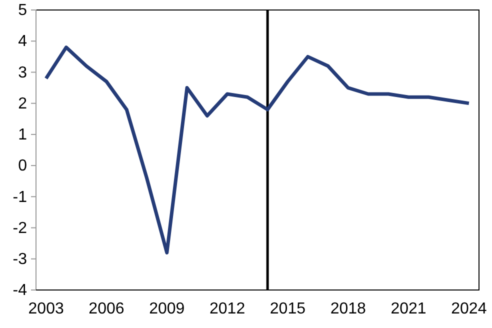 This screenshot has height=328, width=492. I want to click on x-tick-label: 2003, so click(46, 309).